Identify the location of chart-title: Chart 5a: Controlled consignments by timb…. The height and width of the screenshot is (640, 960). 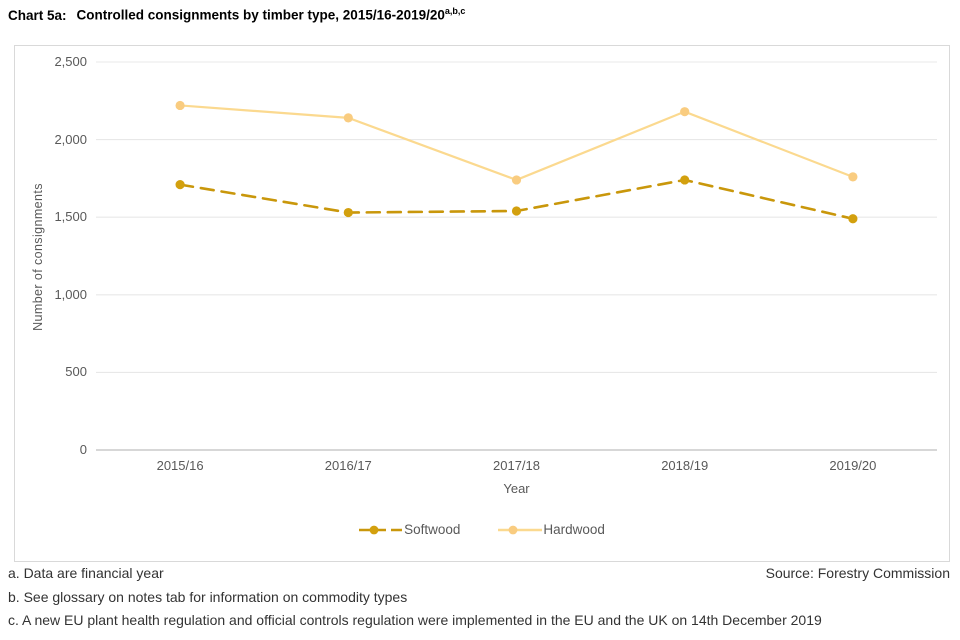
(236, 14).